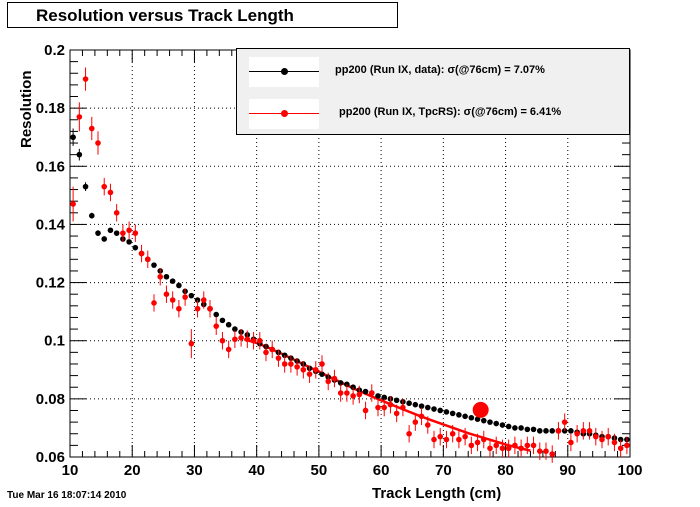  What do you see at coordinates (381, 470) in the screenshot?
I see `x-tick-label: 60` at bounding box center [381, 470].